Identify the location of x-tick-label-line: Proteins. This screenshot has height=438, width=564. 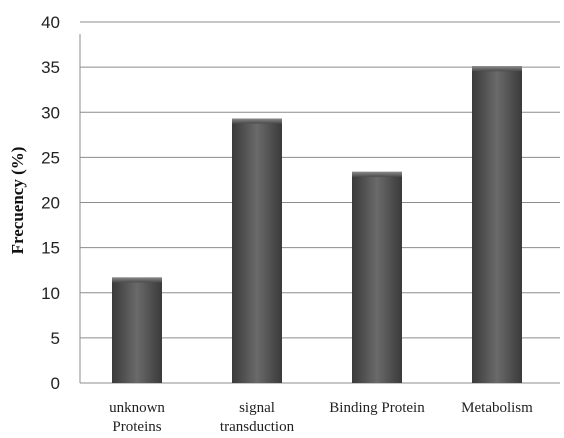
(136, 427).